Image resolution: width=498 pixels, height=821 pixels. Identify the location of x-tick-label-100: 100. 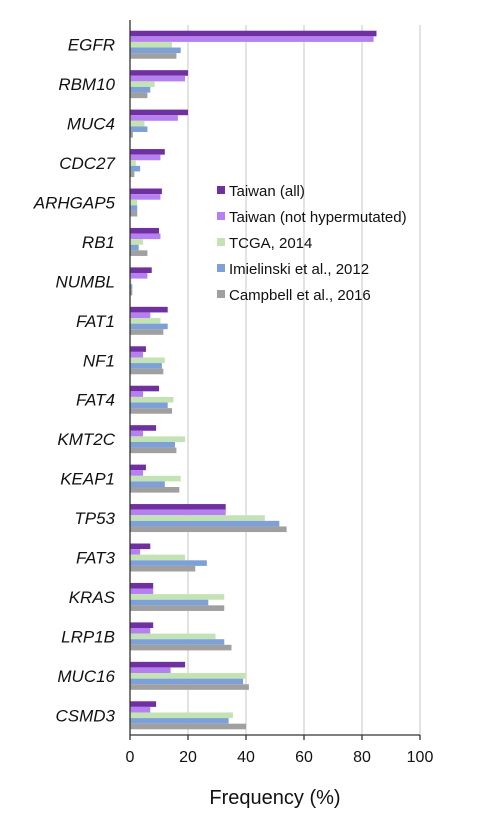
(420, 757).